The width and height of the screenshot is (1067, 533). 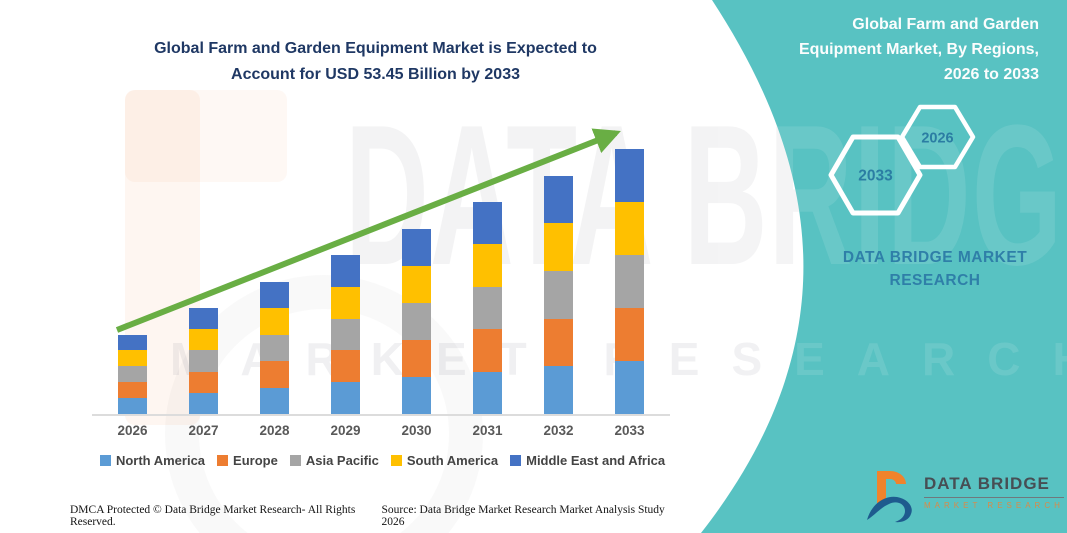 I want to click on x-axis-tick-label: 2033, so click(x=629, y=430).